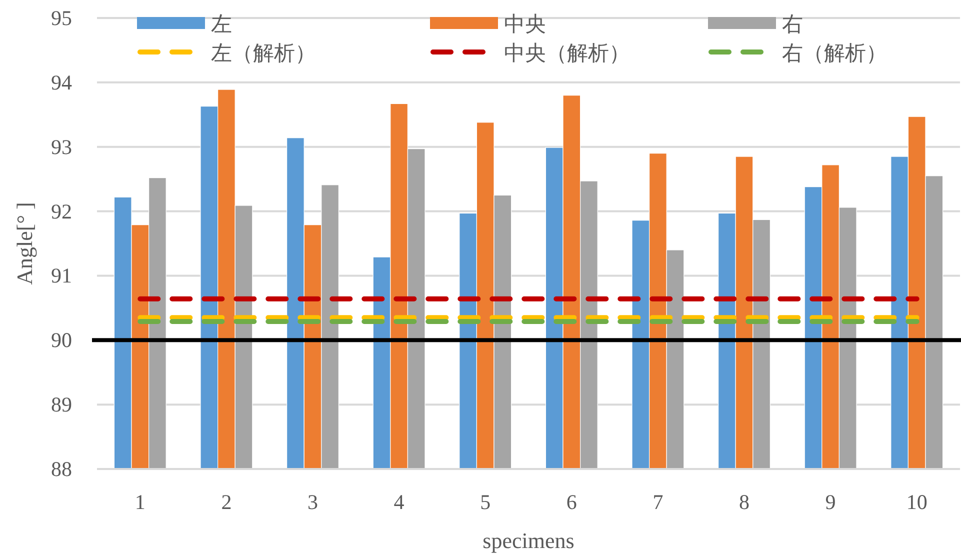 Image resolution: width=961 pixels, height=558 pixels. Describe the element at coordinates (658, 502) in the screenshot. I see `x-tick-label: 7` at that location.